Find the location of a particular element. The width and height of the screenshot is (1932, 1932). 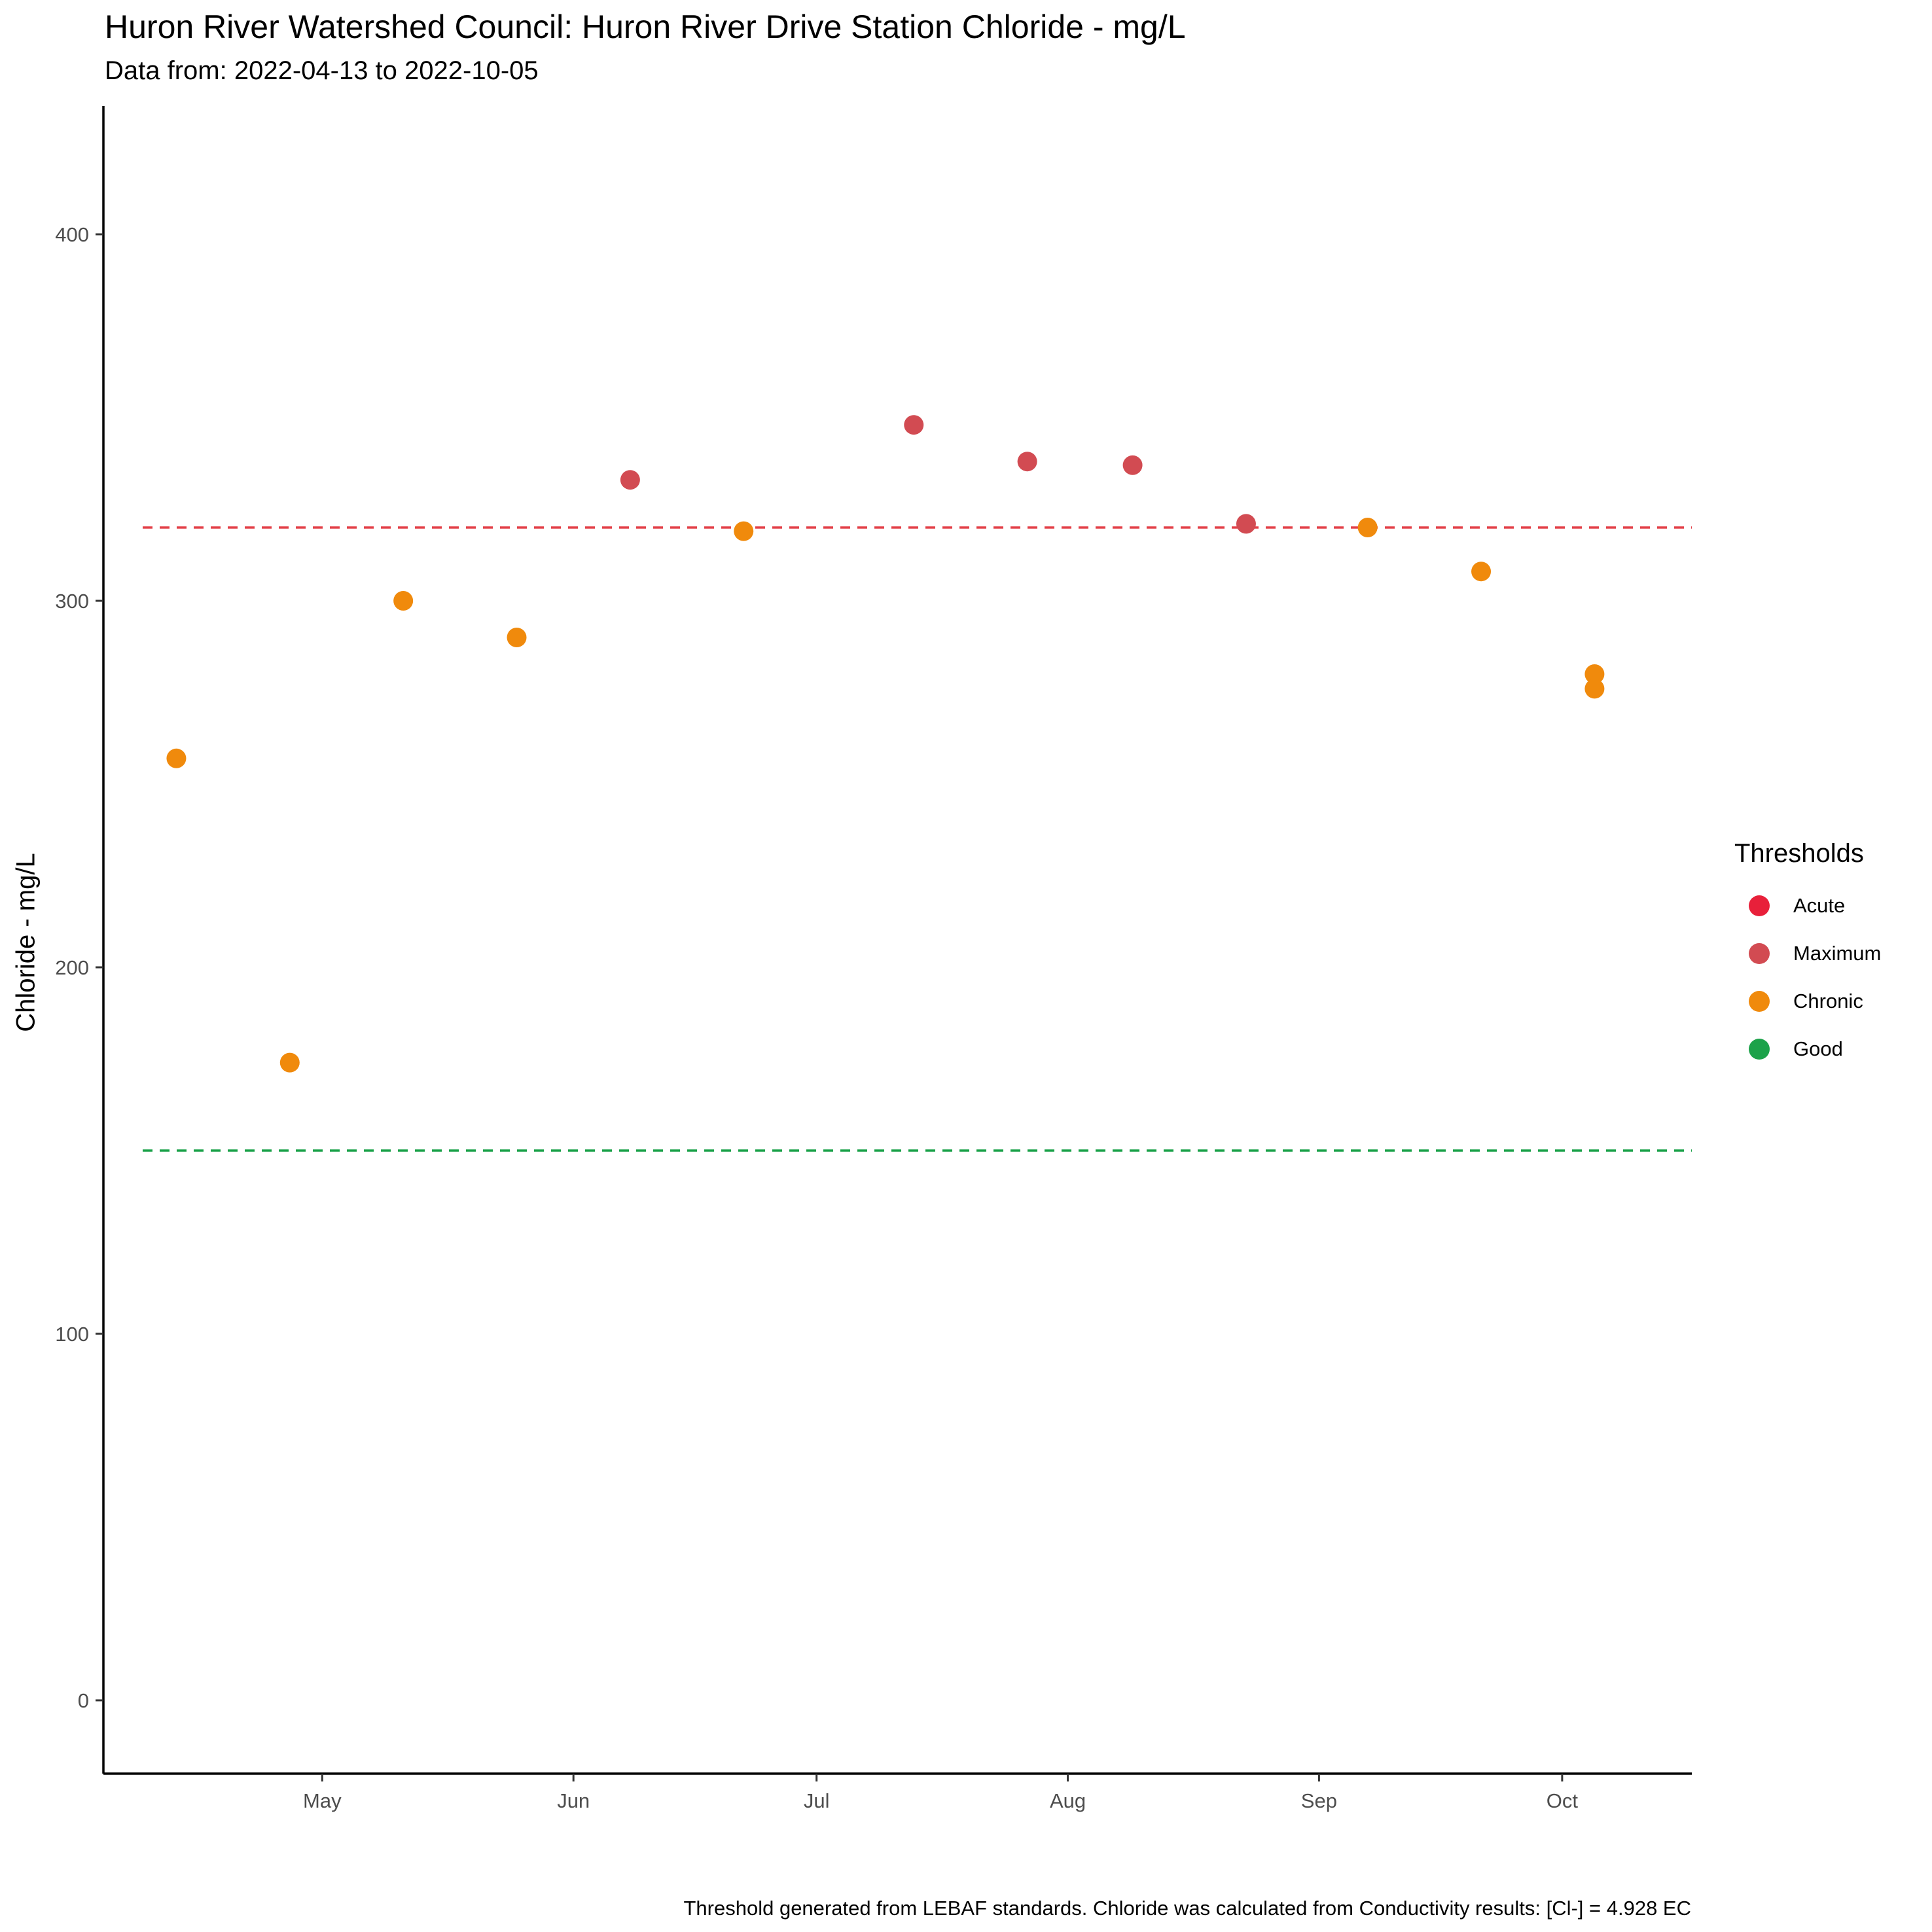

y-axis: 0 100 200 300 400 is located at coordinates (80, 940).